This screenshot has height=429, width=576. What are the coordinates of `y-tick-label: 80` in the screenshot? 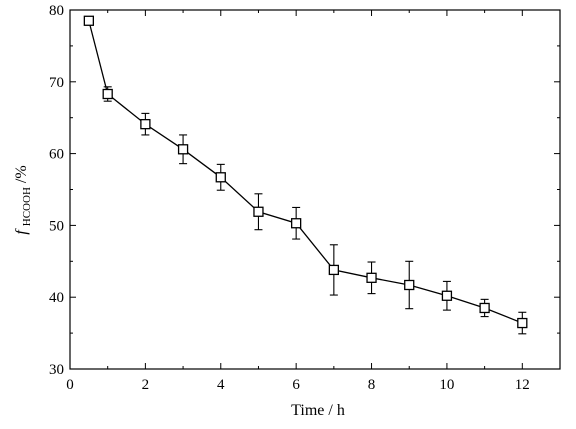 It's located at (56, 11).